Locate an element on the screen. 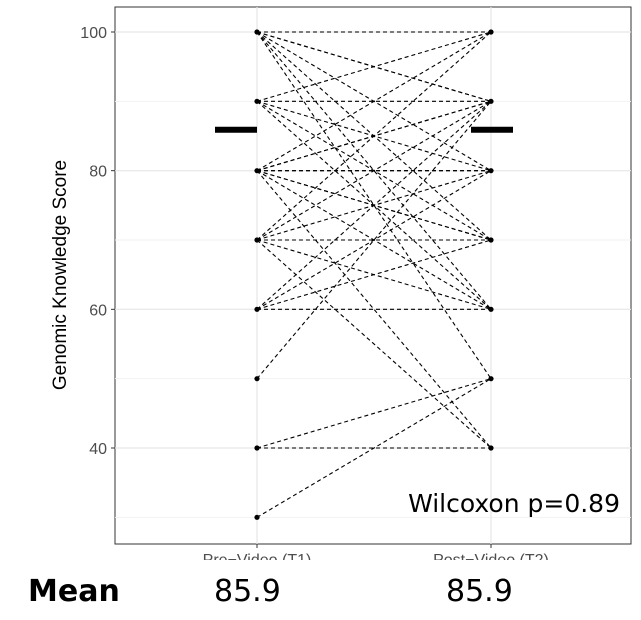  y-axis-ticks: 40 60 80 100 is located at coordinates (97, 241).